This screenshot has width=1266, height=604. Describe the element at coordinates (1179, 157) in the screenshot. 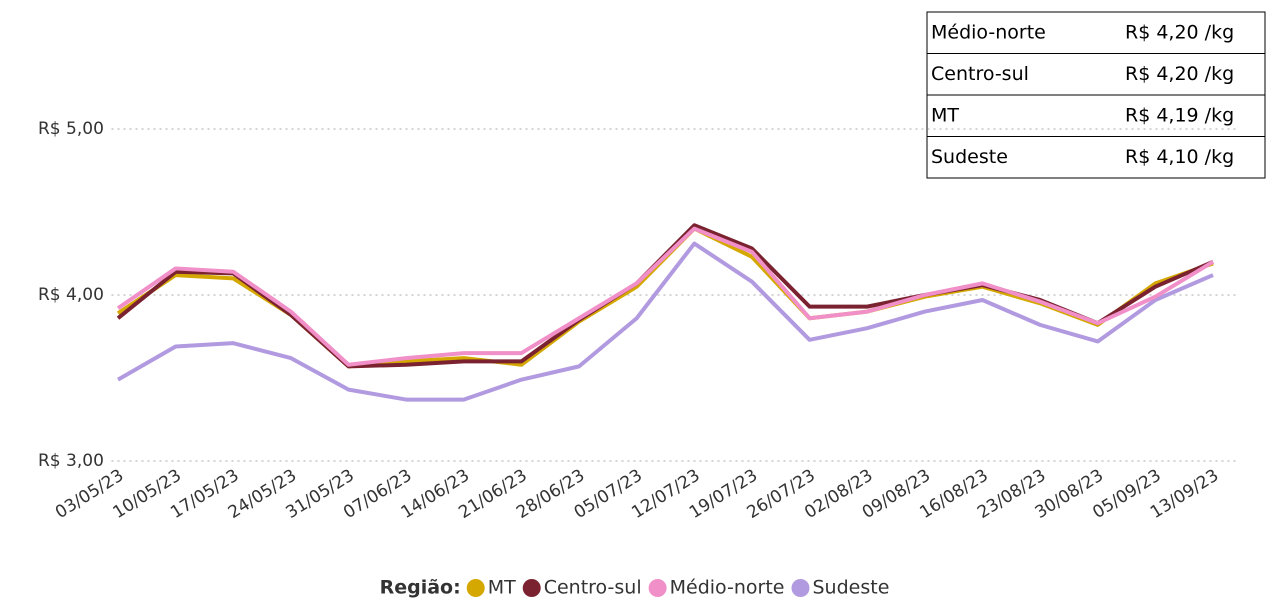

I see `table-price: R$ 4,10 /kg` at that location.